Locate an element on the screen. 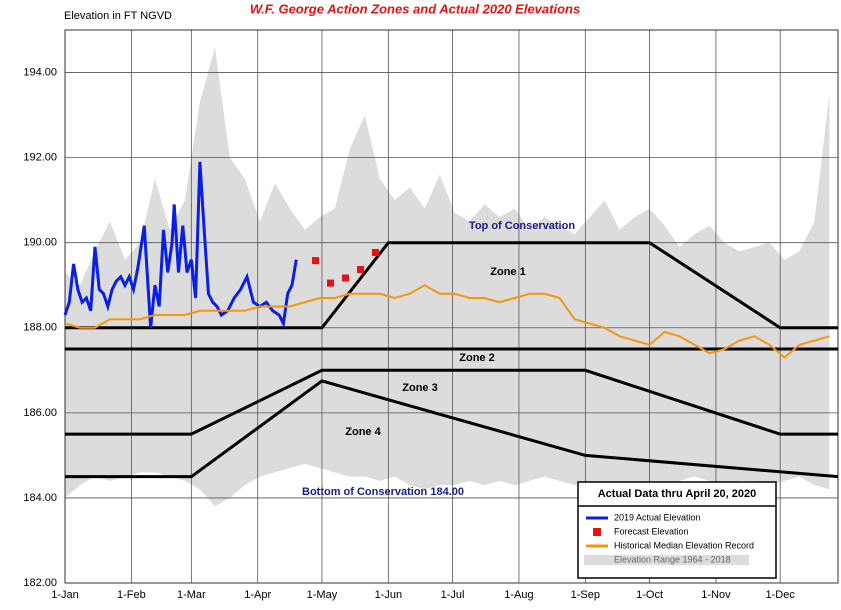 This screenshot has width=841, height=610. x-tick-label: 1-Nov is located at coordinates (716, 595).